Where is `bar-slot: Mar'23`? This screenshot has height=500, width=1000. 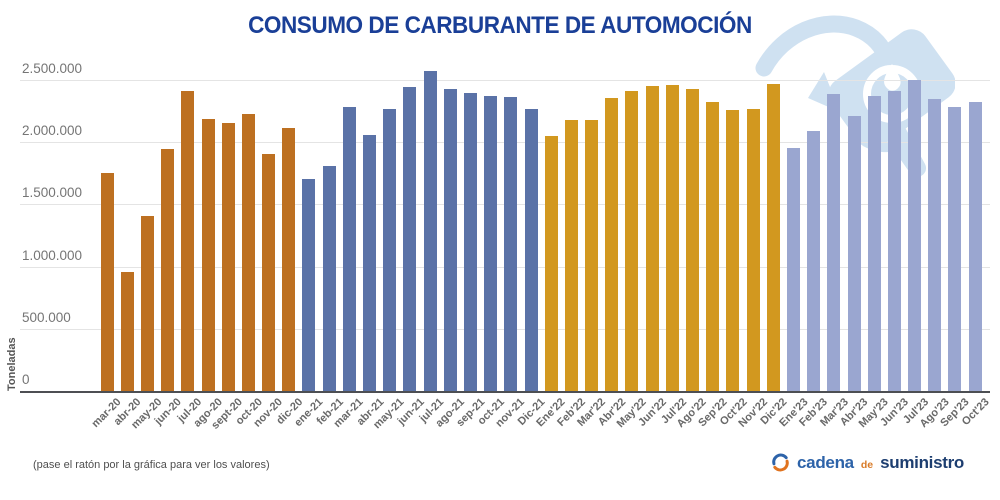
bar-slot: Mar'23 is located at coordinates (834, 214).